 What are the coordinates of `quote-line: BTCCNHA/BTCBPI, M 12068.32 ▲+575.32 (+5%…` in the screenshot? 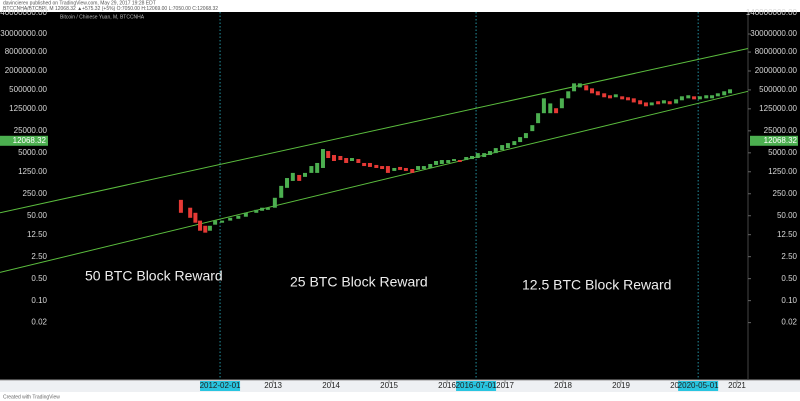 It's located at (110, 9).